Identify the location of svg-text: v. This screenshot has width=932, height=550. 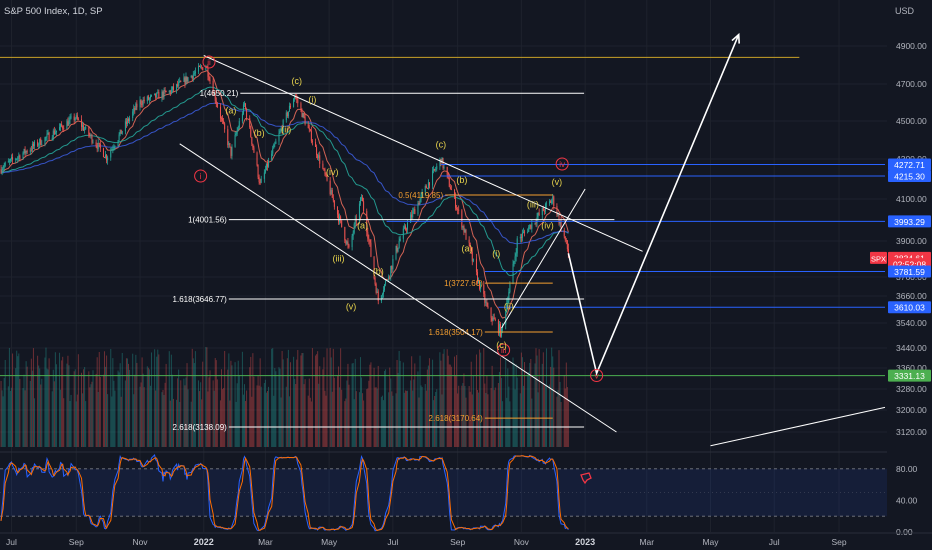
(597, 376).